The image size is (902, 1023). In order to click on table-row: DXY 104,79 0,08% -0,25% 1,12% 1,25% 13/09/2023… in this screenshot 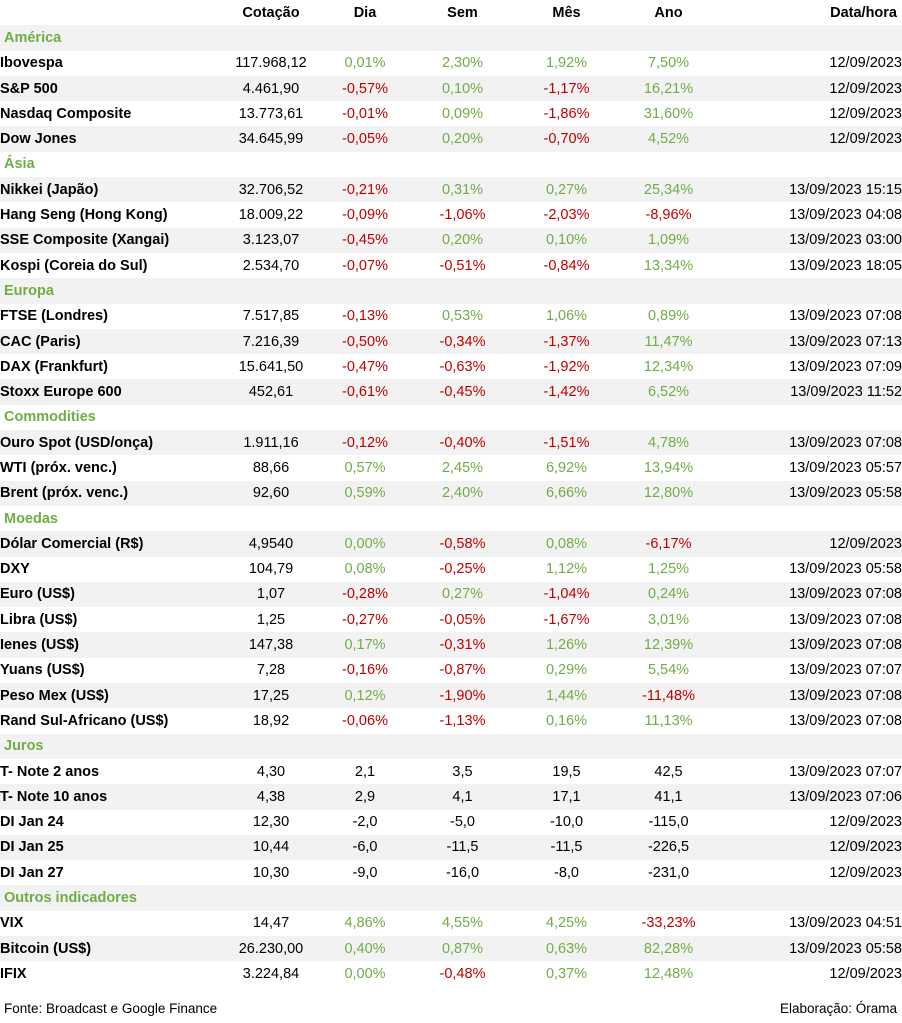, I will do `click(451, 569)`.